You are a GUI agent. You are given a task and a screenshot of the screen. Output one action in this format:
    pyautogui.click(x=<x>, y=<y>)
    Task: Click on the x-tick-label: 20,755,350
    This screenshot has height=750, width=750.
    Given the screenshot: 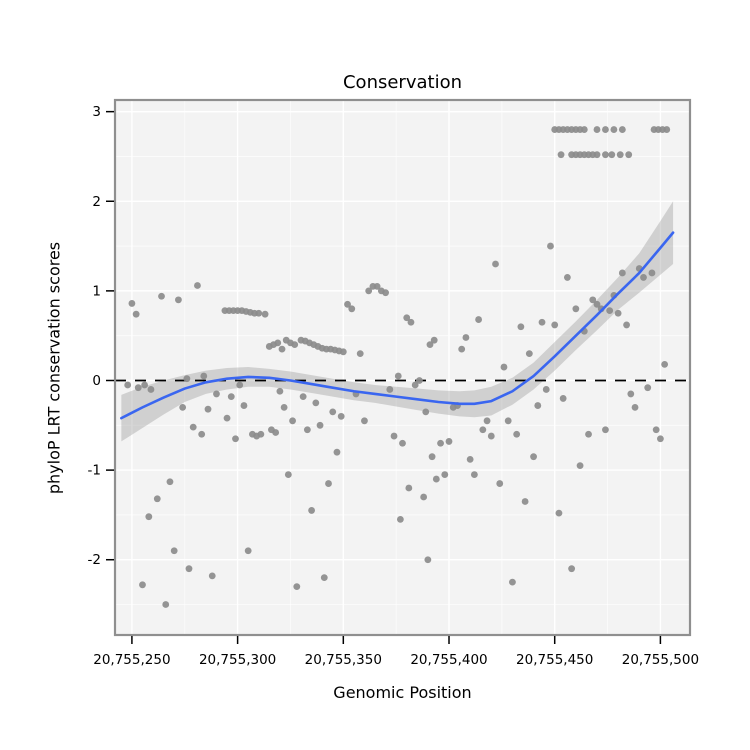 What is the action you would take?
    pyautogui.click(x=343, y=660)
    